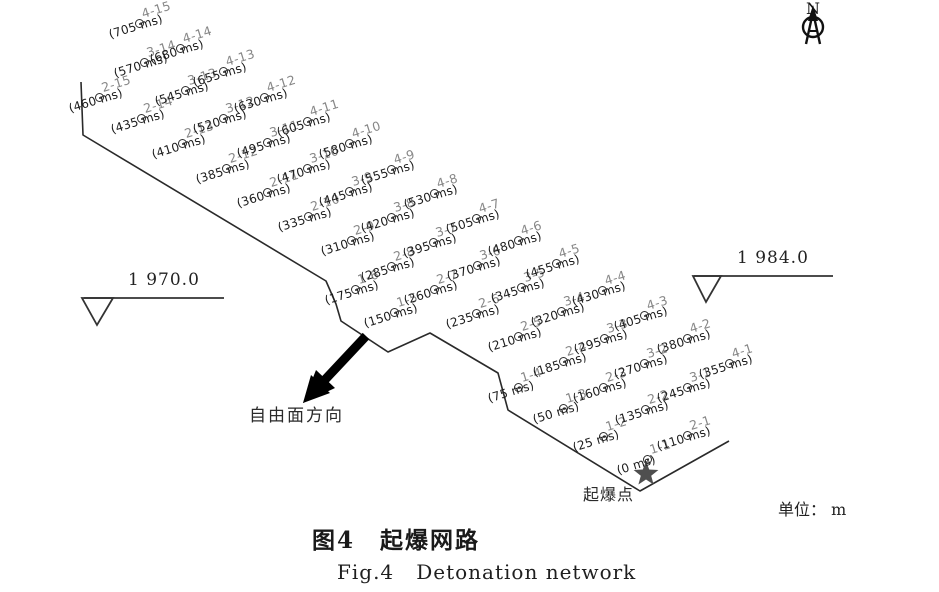  Describe the element at coordinates (396, 540) in the screenshot. I see `figure-caption-zh: 图4 起爆网路` at that location.